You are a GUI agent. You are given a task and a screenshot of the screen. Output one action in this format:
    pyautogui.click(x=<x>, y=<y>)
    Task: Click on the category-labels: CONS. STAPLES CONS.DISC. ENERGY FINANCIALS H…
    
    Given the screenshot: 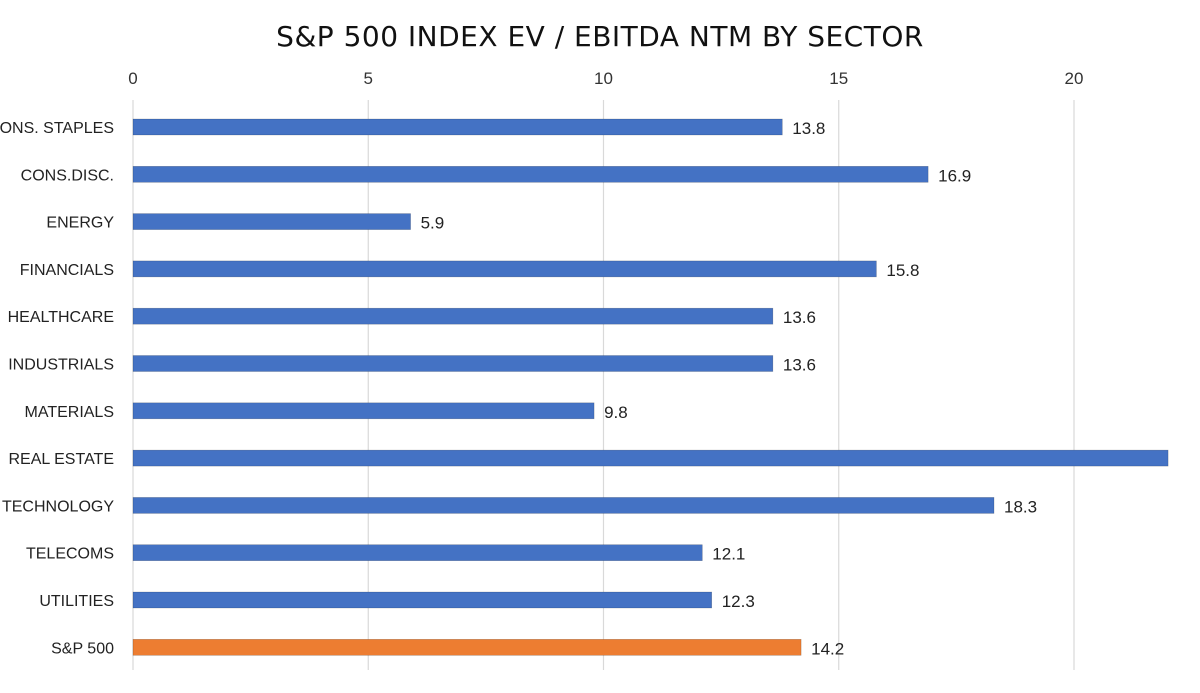 What is the action you would take?
    pyautogui.click(x=57, y=388)
    